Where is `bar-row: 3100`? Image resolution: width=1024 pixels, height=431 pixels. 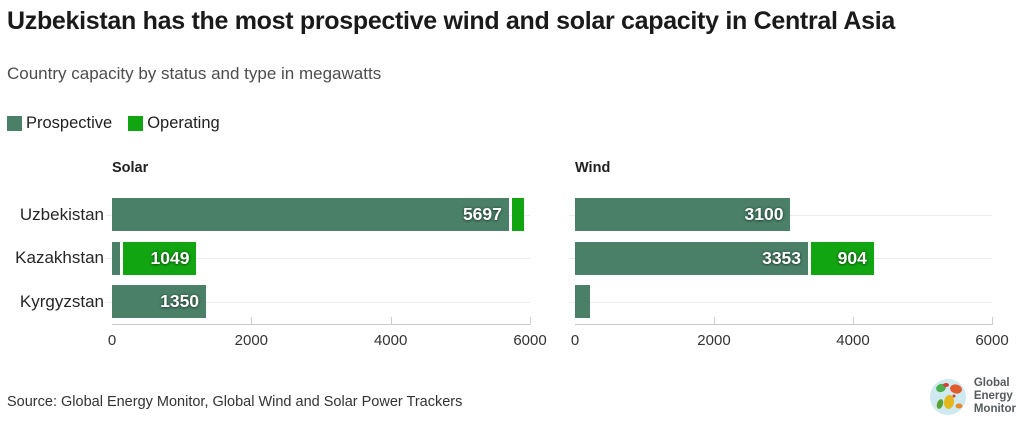 bar-row: 3100 is located at coordinates (780, 215).